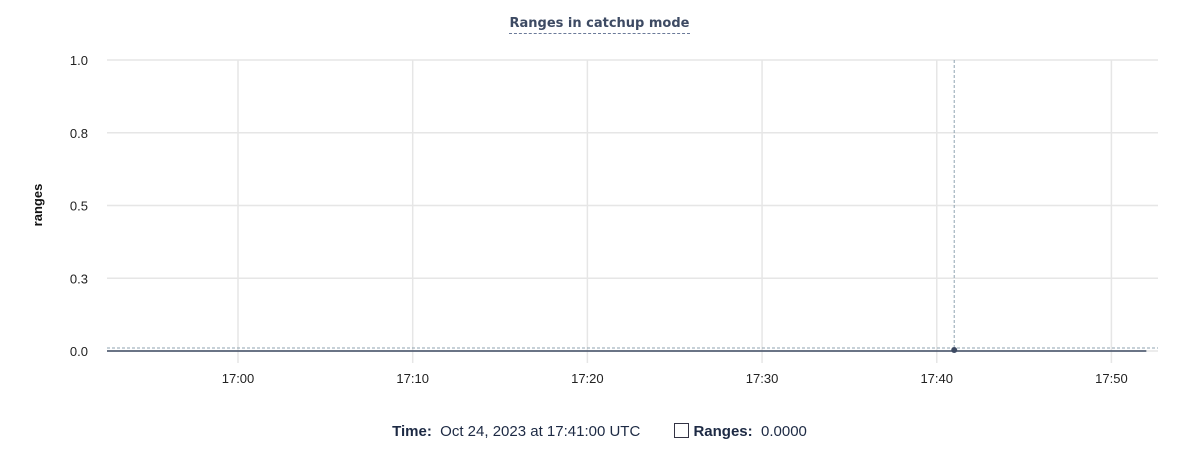  I want to click on x-tick-label: 17:30, so click(762, 378).